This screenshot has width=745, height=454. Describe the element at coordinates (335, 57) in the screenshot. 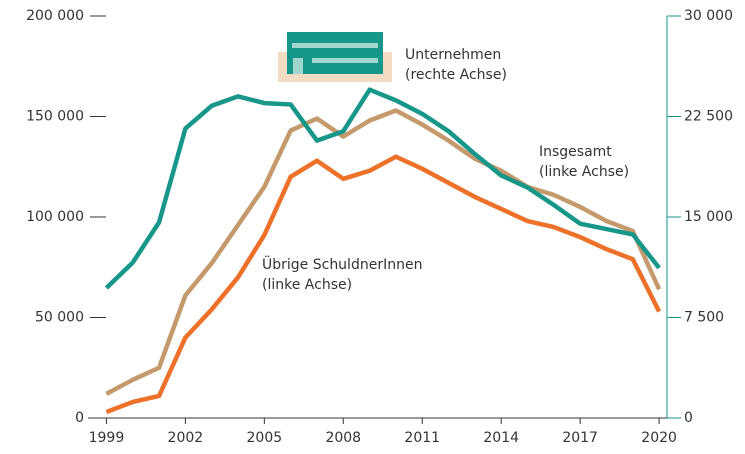

I see `building-icon` at that location.